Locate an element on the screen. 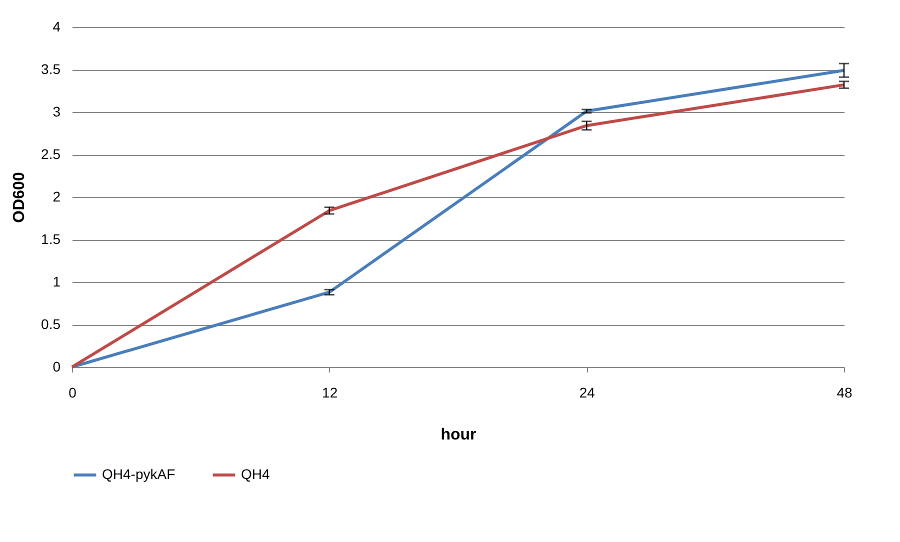  y-tick-label: 3.5 is located at coordinates (51, 69).